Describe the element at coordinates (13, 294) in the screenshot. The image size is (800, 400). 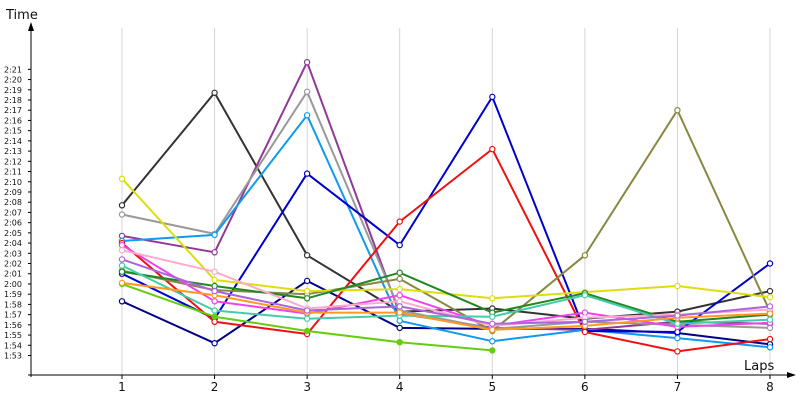
I see `y-tick-label: 1:59` at that location.